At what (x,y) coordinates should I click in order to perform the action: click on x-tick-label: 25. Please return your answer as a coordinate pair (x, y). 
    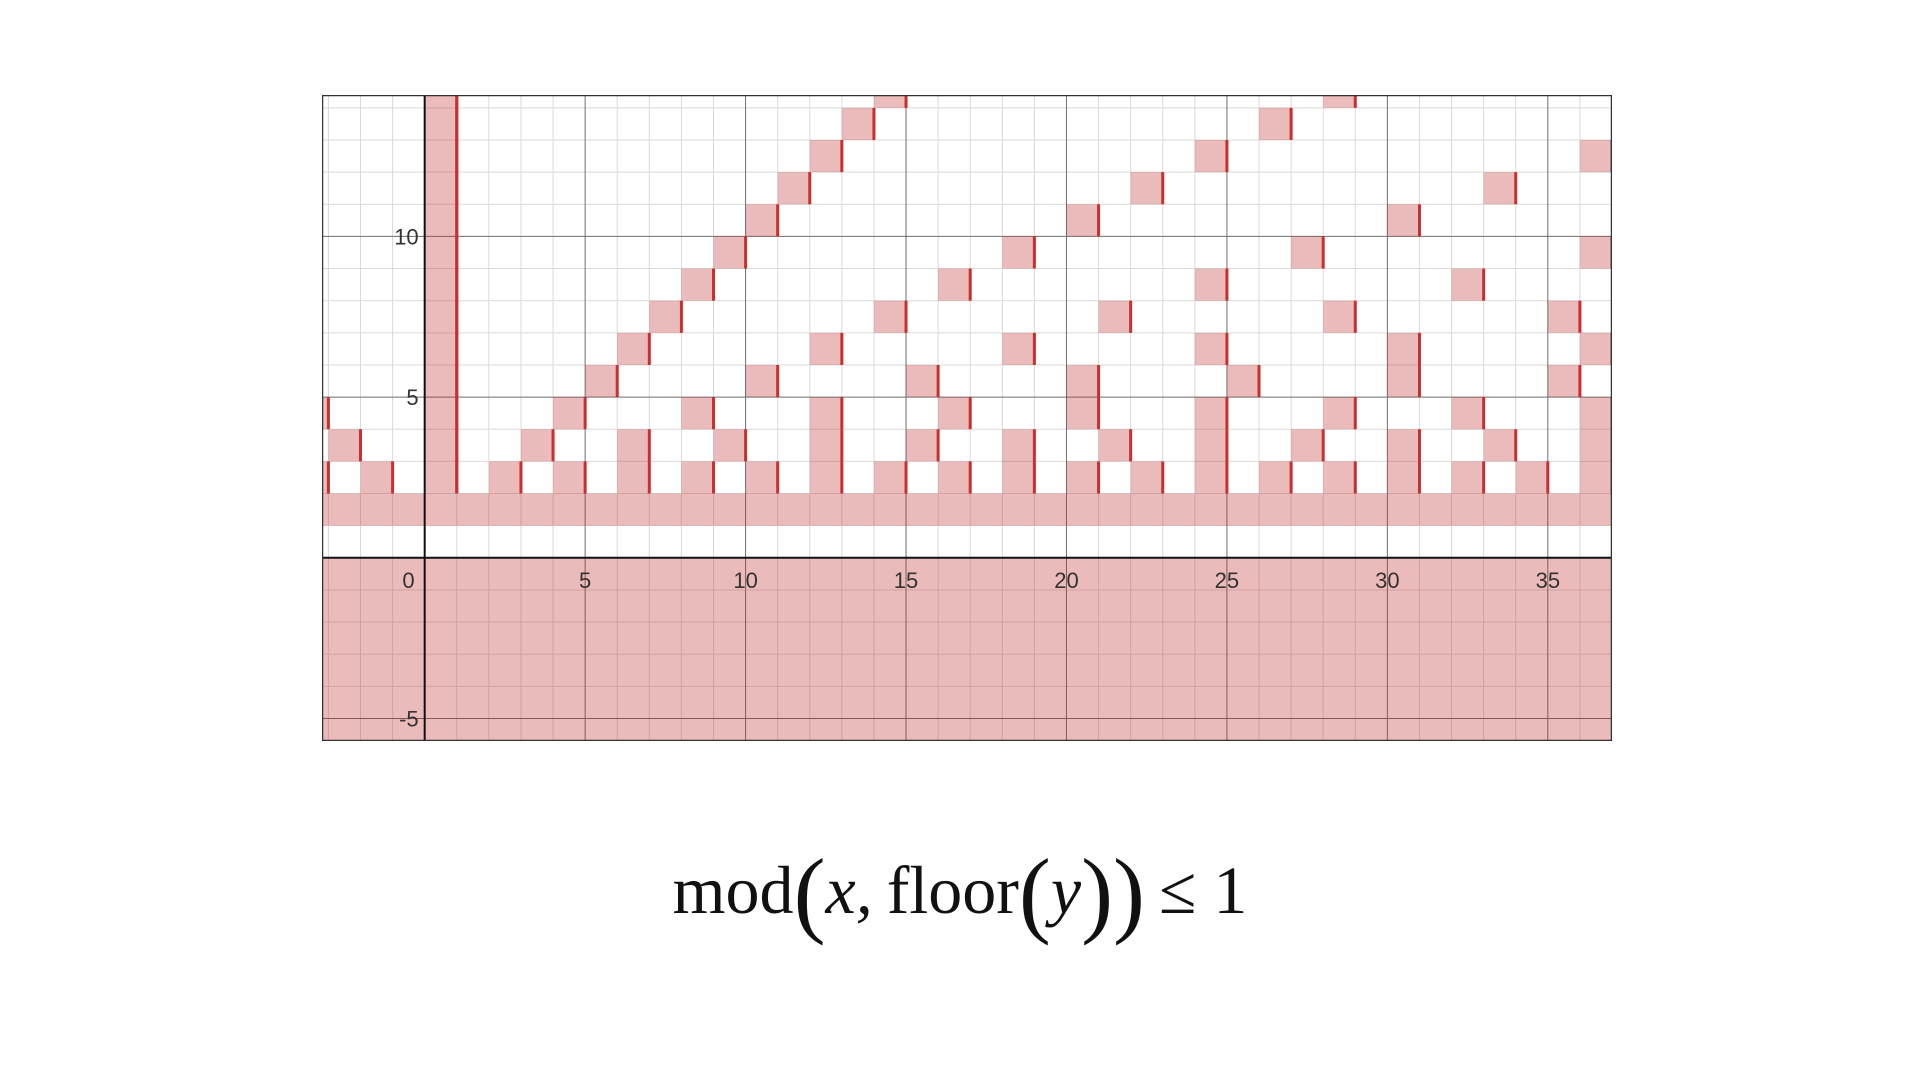
    Looking at the image, I should click on (1227, 580).